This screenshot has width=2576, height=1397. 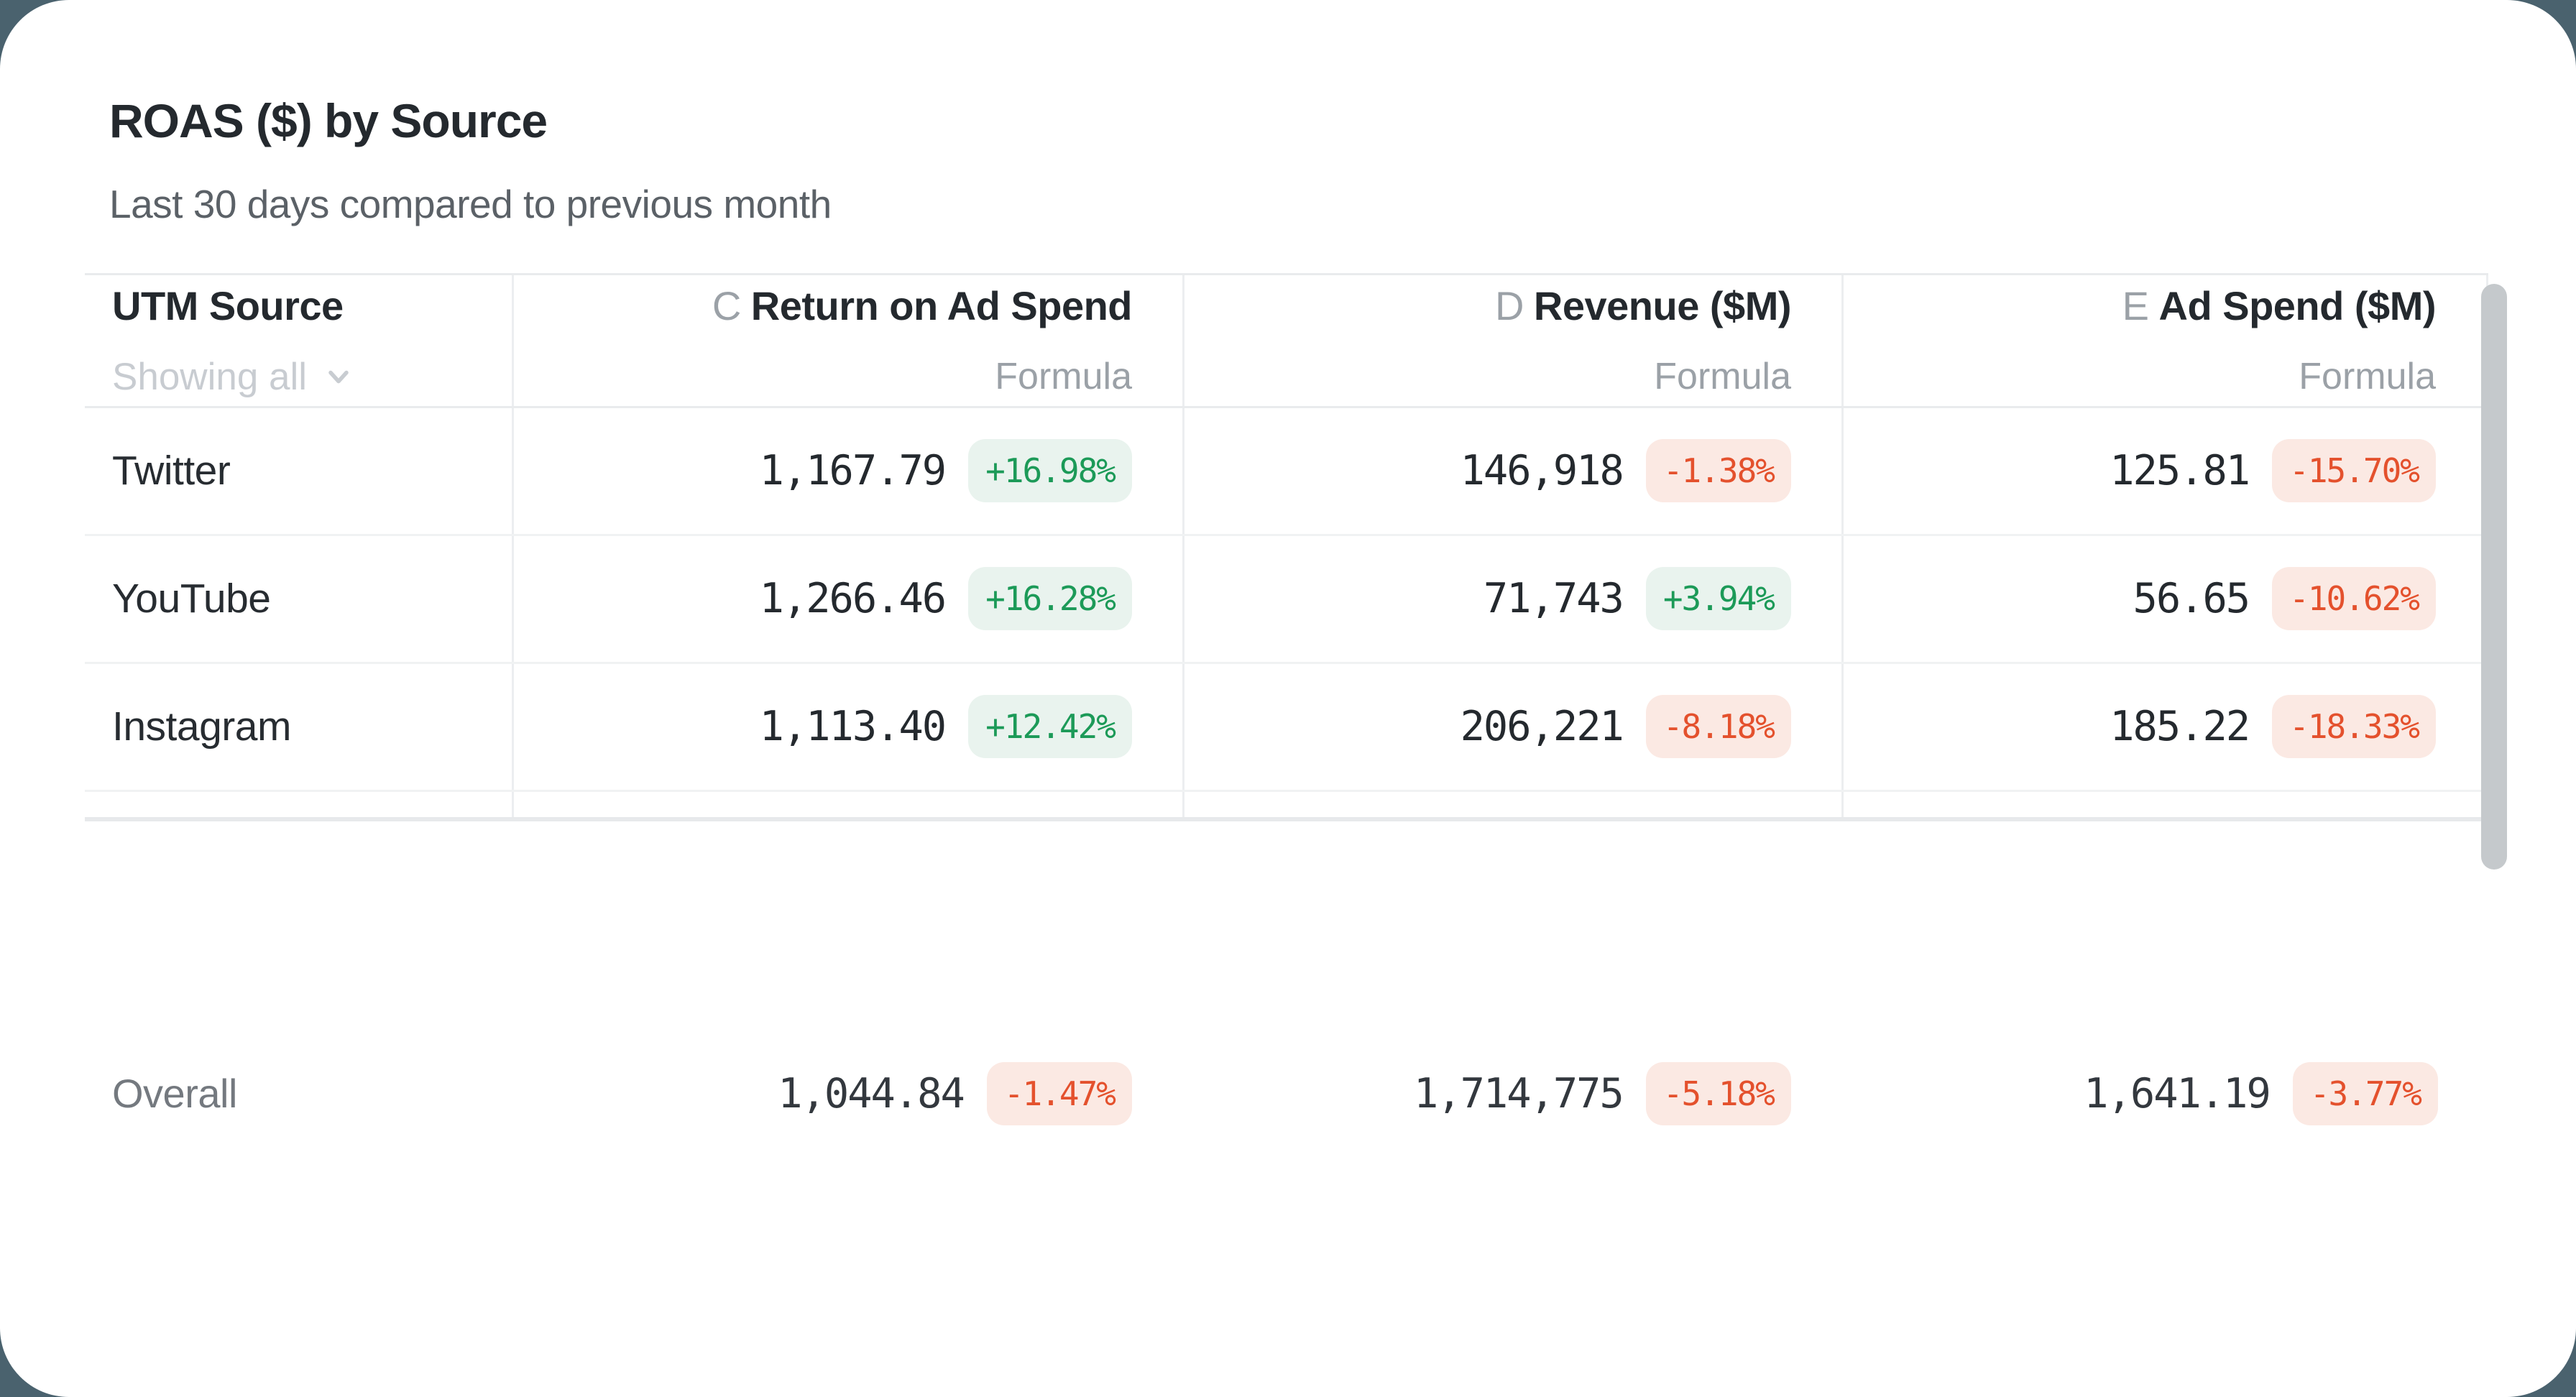 What do you see at coordinates (847, 340) in the screenshot?
I see `column-header-return-on-ad-spend: C Return on Ad Spend Formula` at bounding box center [847, 340].